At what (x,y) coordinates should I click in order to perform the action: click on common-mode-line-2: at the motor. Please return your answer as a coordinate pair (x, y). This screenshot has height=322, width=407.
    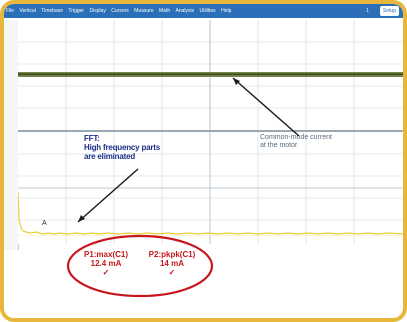
    Looking at the image, I should click on (279, 145).